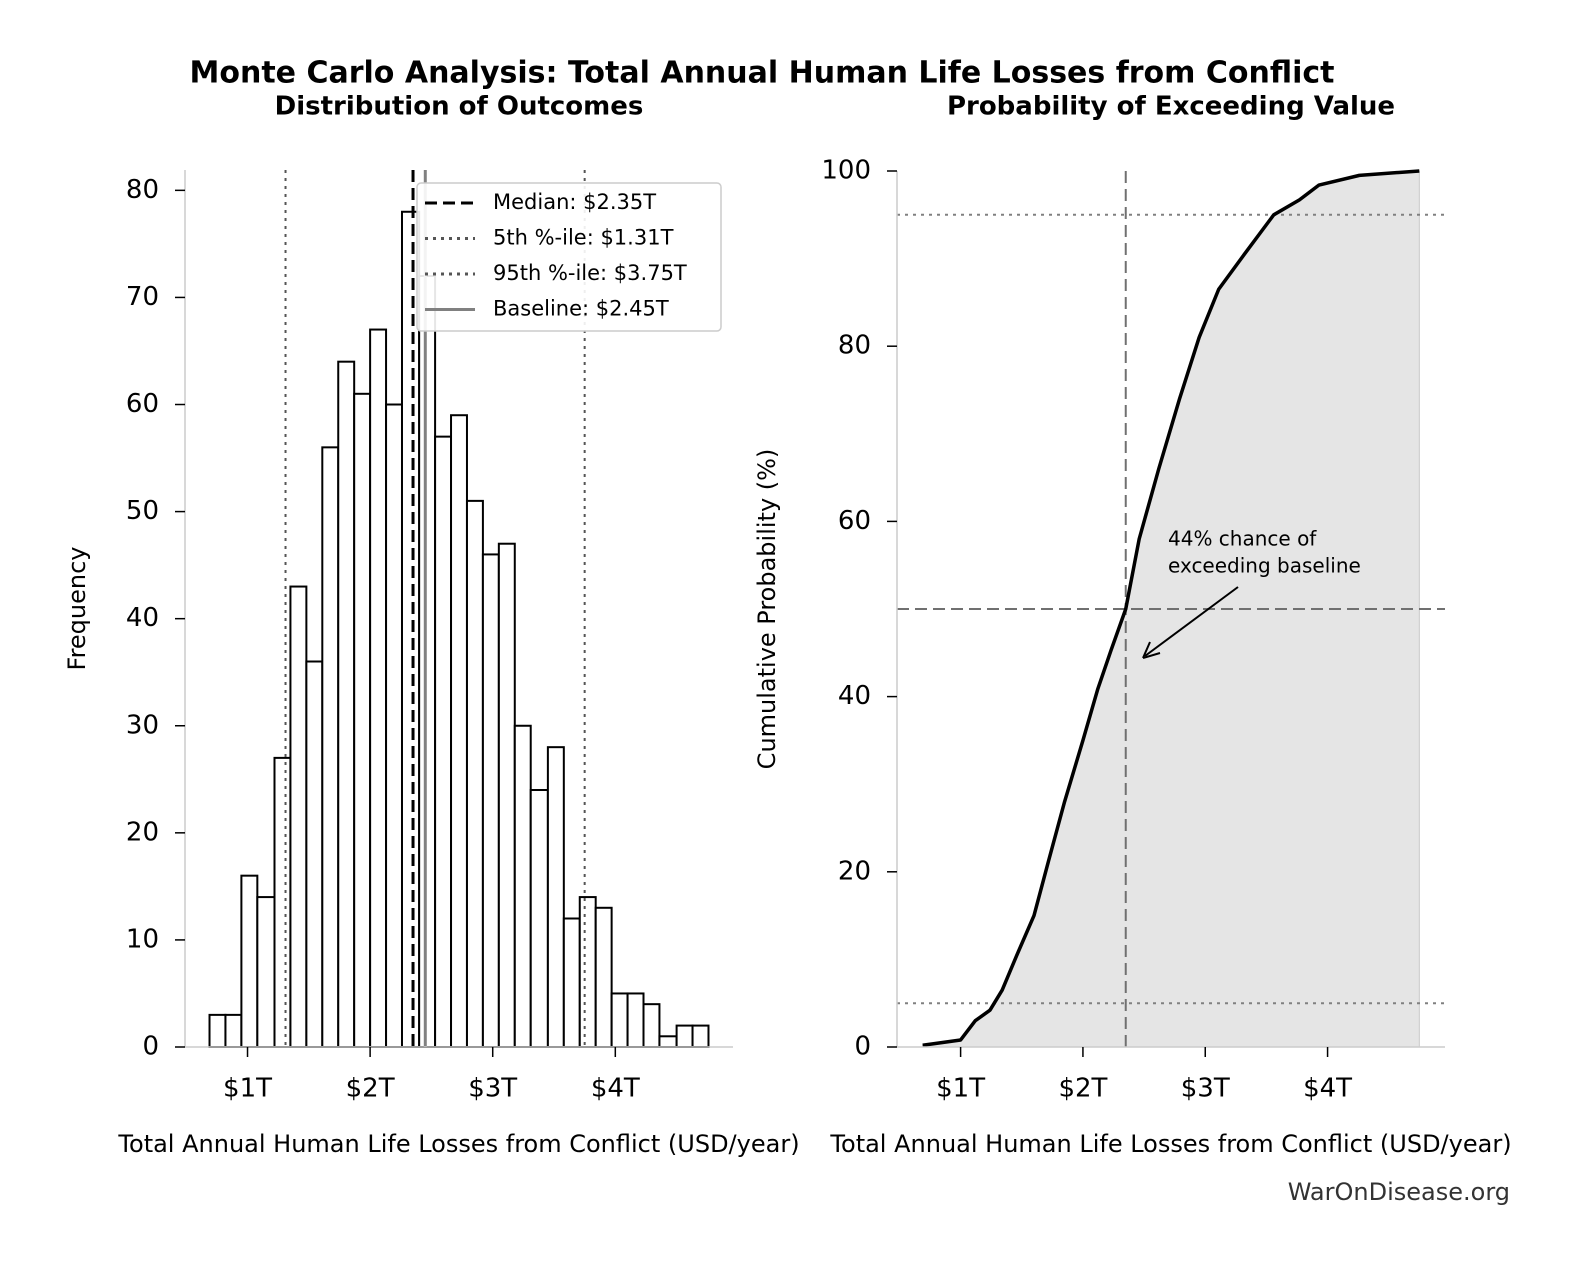  I want to click on annotation-arrow, so click(1191, 621).